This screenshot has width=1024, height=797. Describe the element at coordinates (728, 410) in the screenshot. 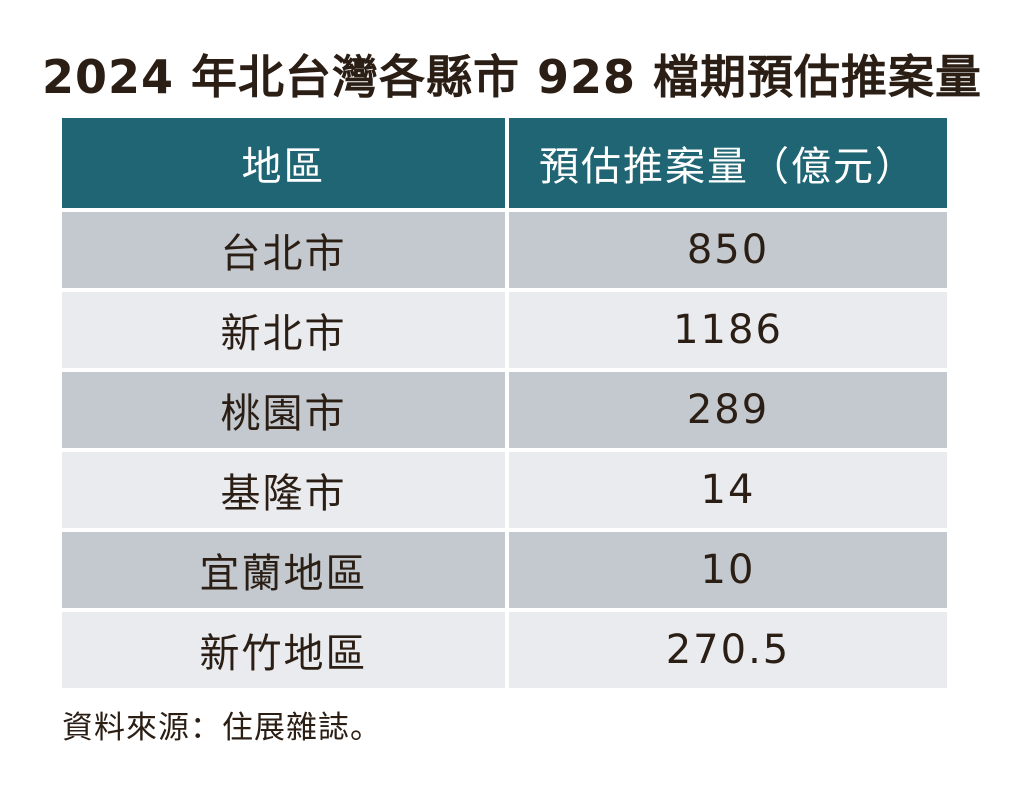

I see `value-cell: 289` at that location.